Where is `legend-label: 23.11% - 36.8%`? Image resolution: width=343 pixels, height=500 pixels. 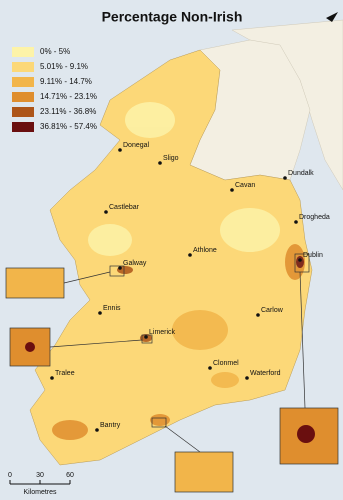 legend-label: 23.11% - 36.8% is located at coordinates (68, 111).